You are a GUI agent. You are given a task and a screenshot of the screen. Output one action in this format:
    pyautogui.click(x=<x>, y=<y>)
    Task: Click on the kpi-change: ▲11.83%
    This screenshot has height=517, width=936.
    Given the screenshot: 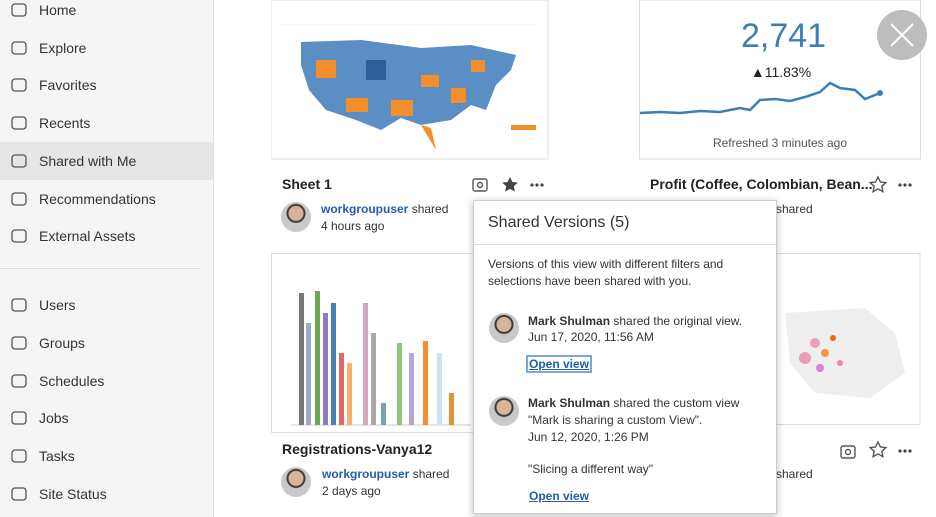 What is the action you would take?
    pyautogui.click(x=781, y=72)
    